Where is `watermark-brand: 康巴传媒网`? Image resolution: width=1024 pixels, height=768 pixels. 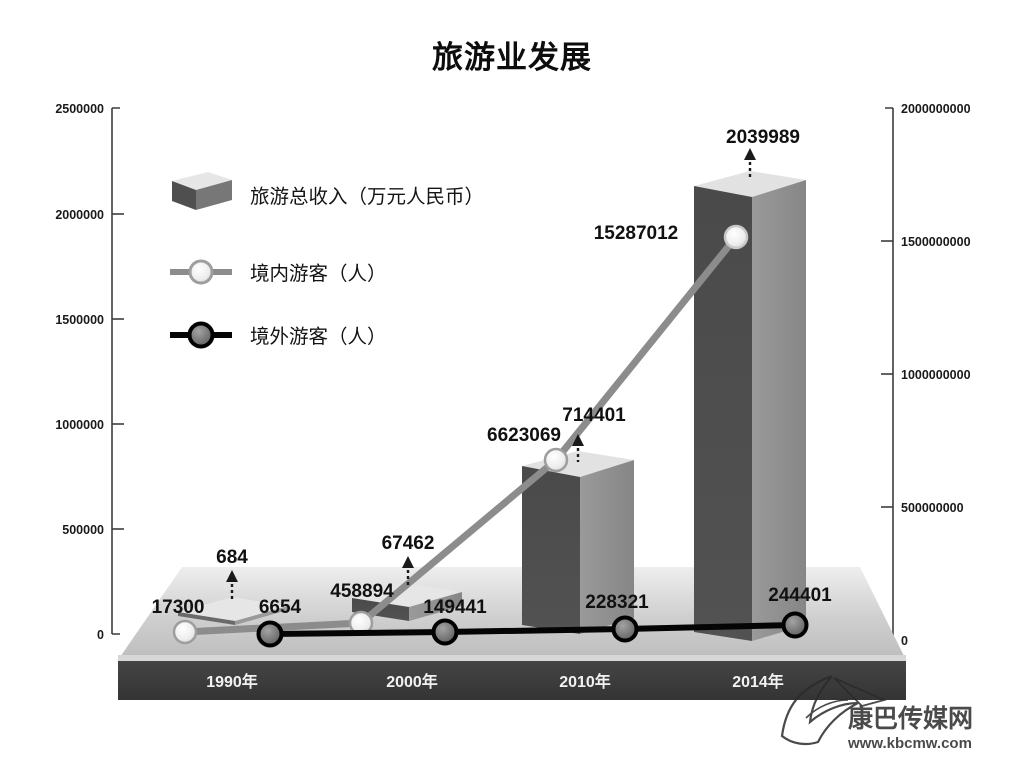 watermark-brand: 康巴传媒网 is located at coordinates (910, 718).